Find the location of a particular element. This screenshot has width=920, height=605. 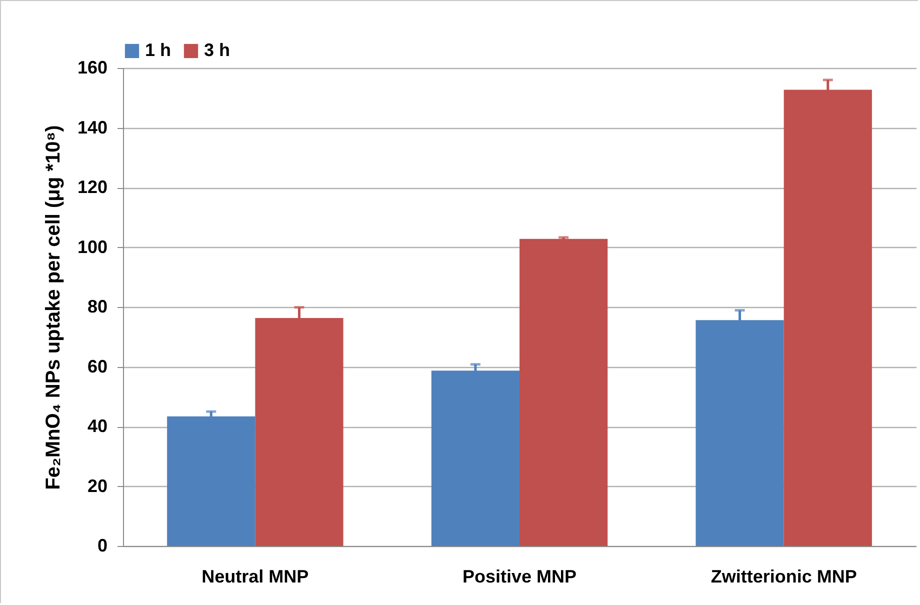

y-tick-label: 140 is located at coordinates (92, 127).